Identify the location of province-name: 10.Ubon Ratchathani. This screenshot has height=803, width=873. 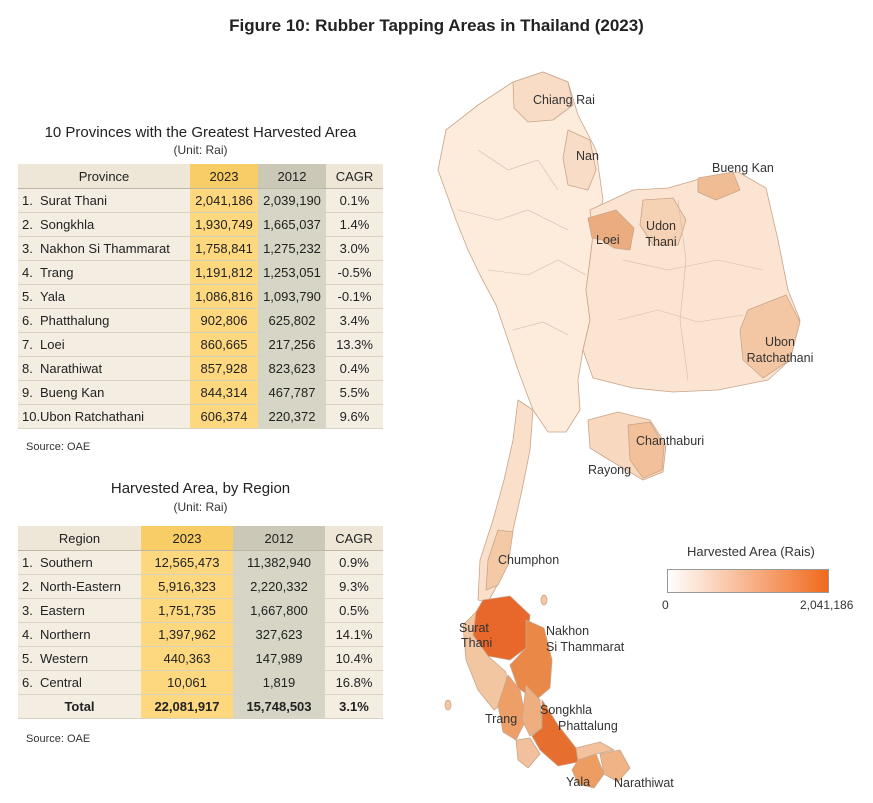
(104, 416).